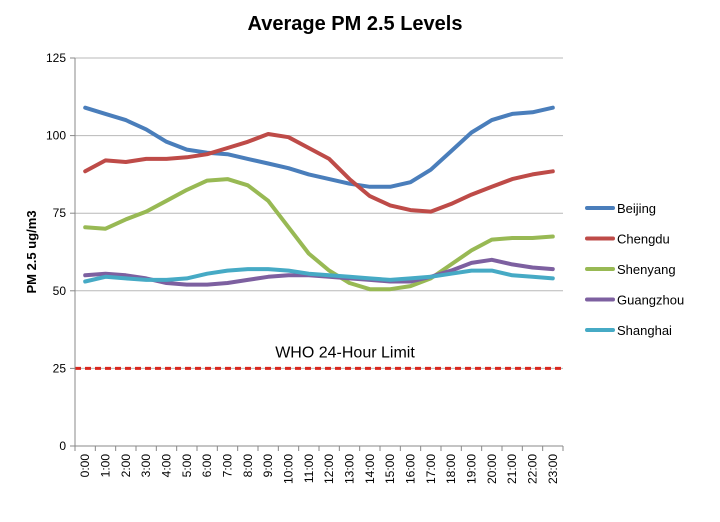 The image size is (720, 522). What do you see at coordinates (207, 466) in the screenshot?
I see `x-tick-label: 6:00` at bounding box center [207, 466].